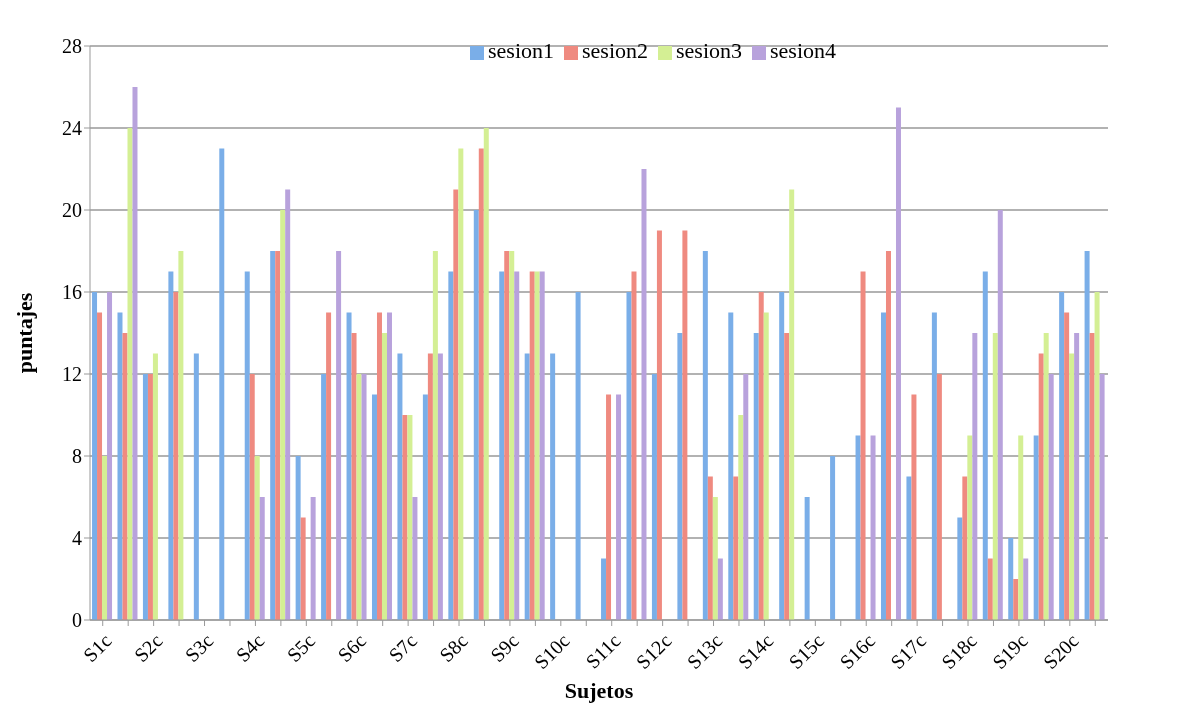  What do you see at coordinates (77, 456) in the screenshot?
I see `y-tick-label: 8` at bounding box center [77, 456].